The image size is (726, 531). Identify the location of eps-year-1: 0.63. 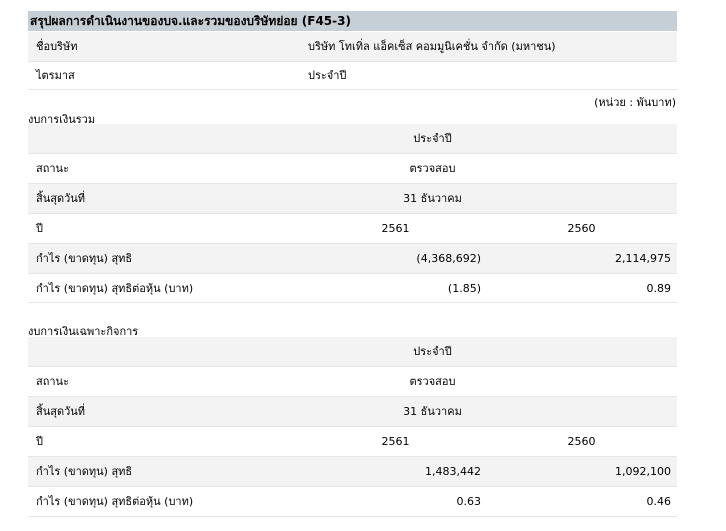
(469, 501).